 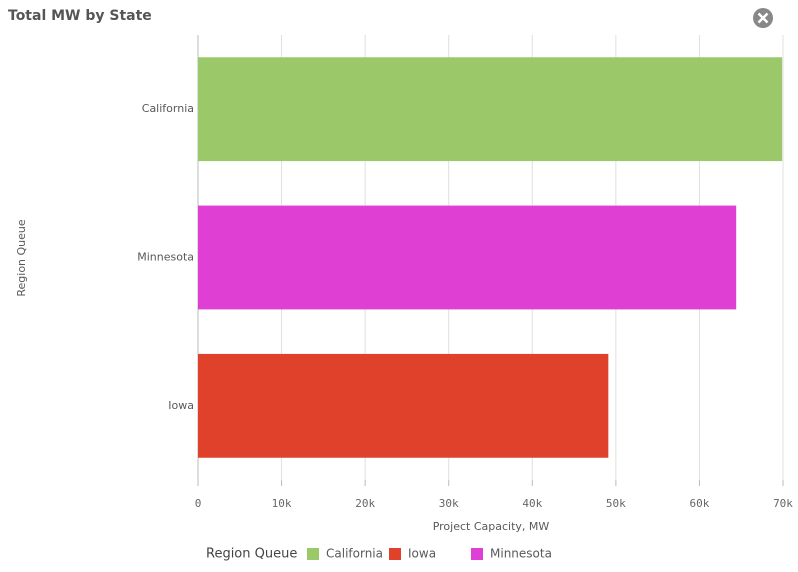 I want to click on y-tick-label: California, so click(x=168, y=108).